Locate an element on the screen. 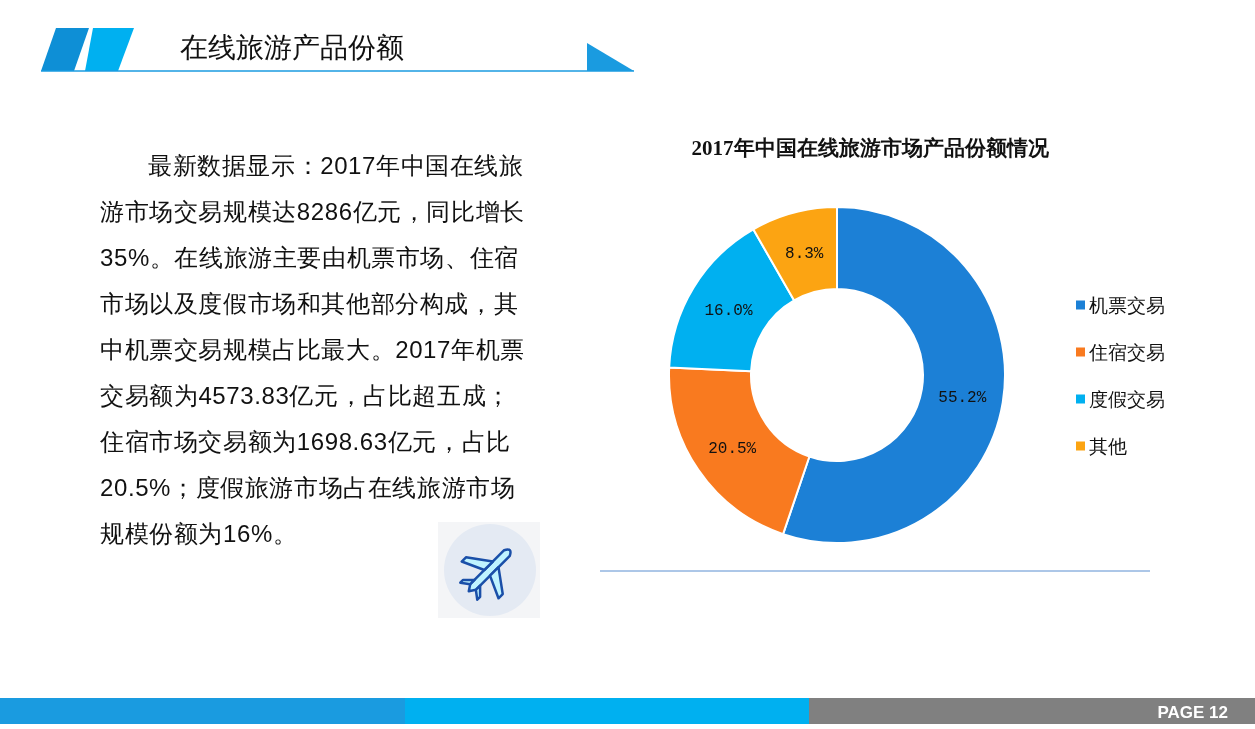 The width and height of the screenshot is (1255, 729). legend-label: 度假交易 is located at coordinates (1127, 399).